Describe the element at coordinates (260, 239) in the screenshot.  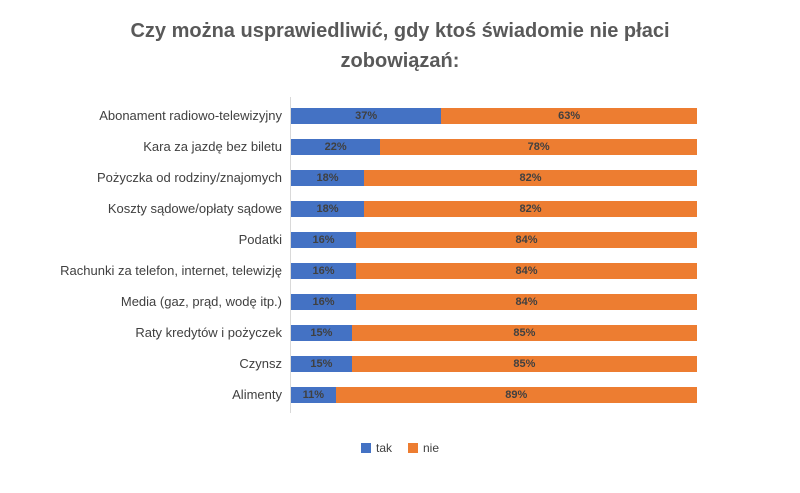
I see `category-label: Podatki` at that location.